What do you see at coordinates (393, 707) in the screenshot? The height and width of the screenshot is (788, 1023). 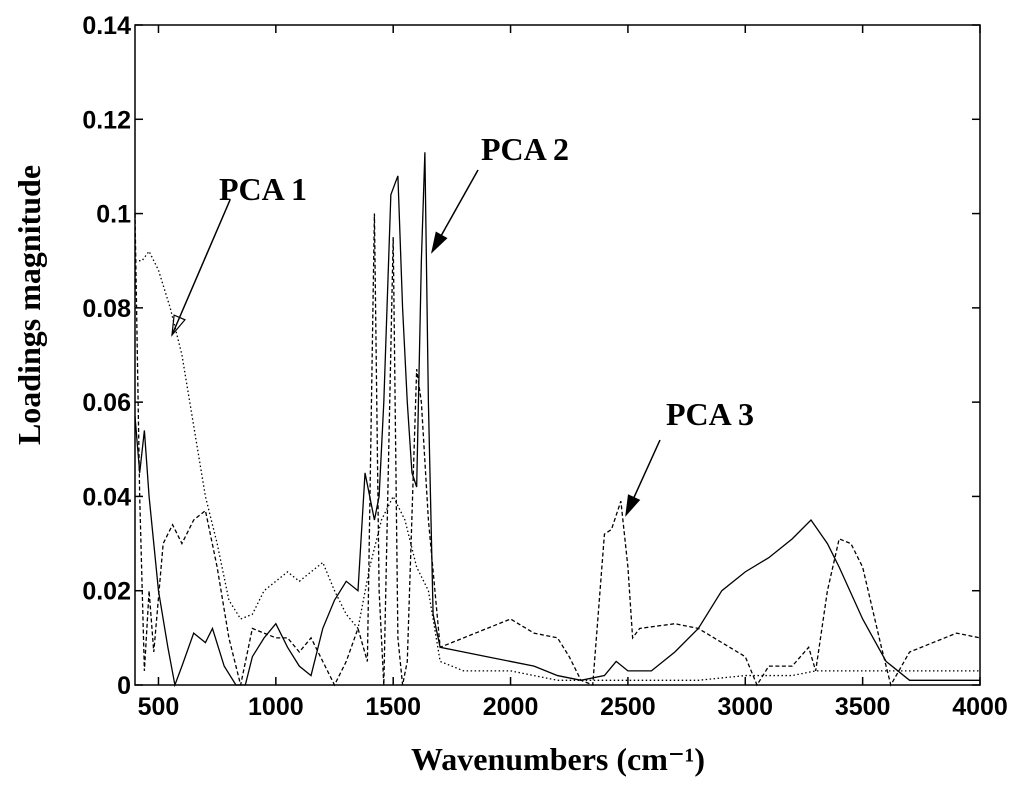 I see `x-tick-label: 1500` at bounding box center [393, 707].